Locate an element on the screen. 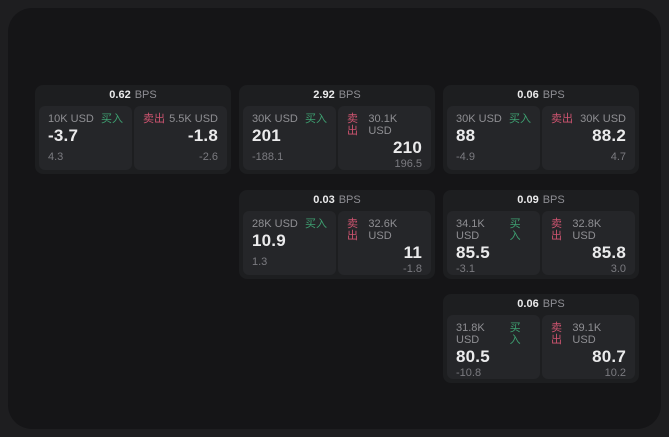 This screenshot has height=437, width=669. buy-price-value: -3.7 is located at coordinates (63, 135).